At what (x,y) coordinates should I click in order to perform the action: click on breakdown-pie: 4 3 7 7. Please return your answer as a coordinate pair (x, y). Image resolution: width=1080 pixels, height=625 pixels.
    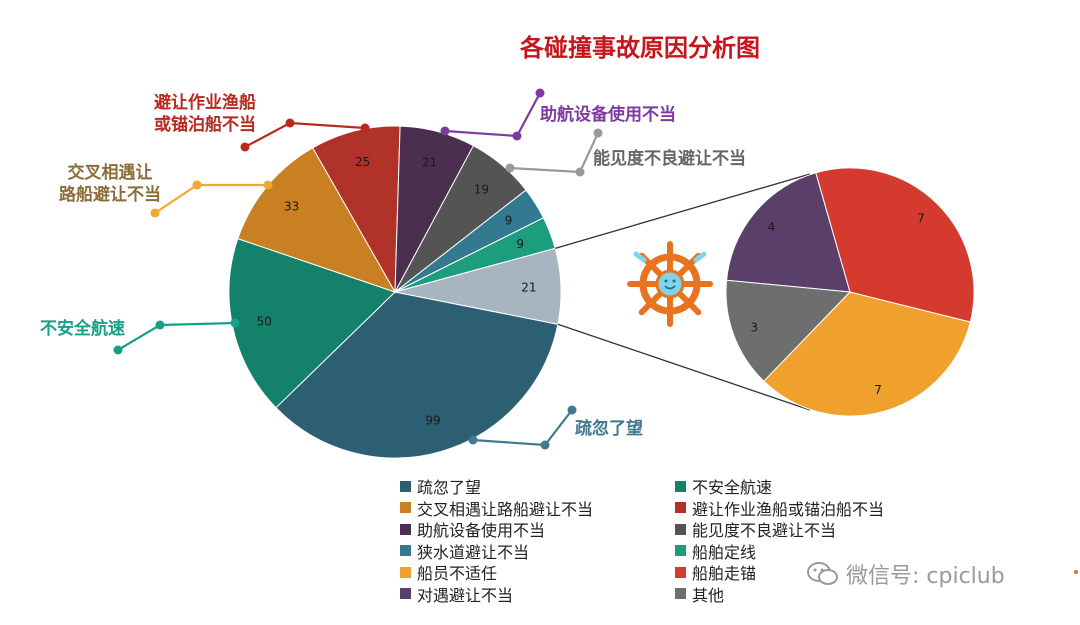
    Looking at the image, I should click on (850, 292).